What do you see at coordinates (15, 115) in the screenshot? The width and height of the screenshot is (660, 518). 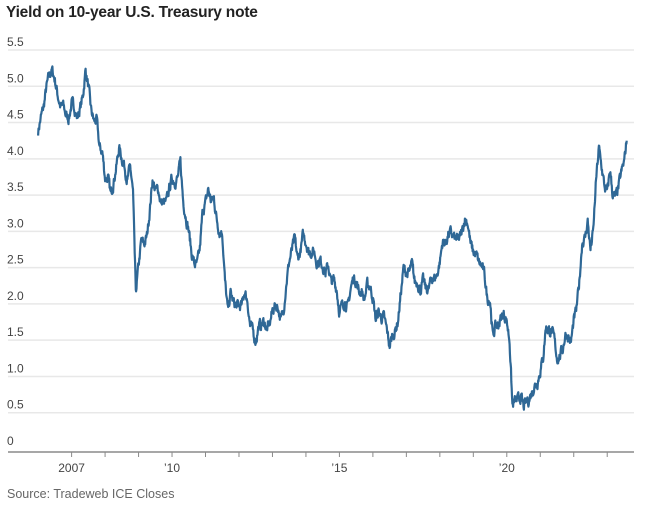 I see `y-tick-label: 4.5` at bounding box center [15, 115].